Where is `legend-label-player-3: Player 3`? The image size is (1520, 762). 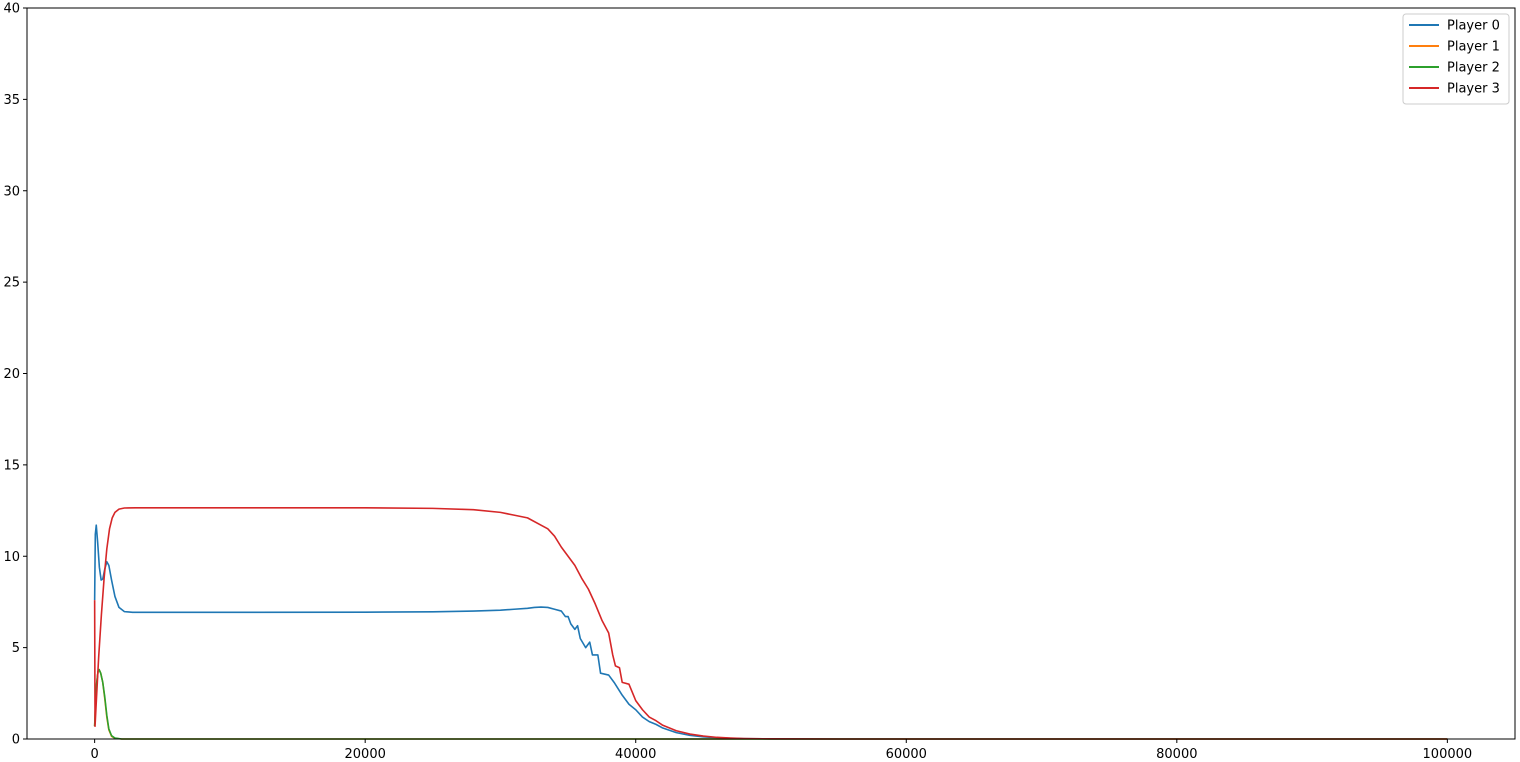
legend-label-player-3: Player 3 is located at coordinates (1473, 89).